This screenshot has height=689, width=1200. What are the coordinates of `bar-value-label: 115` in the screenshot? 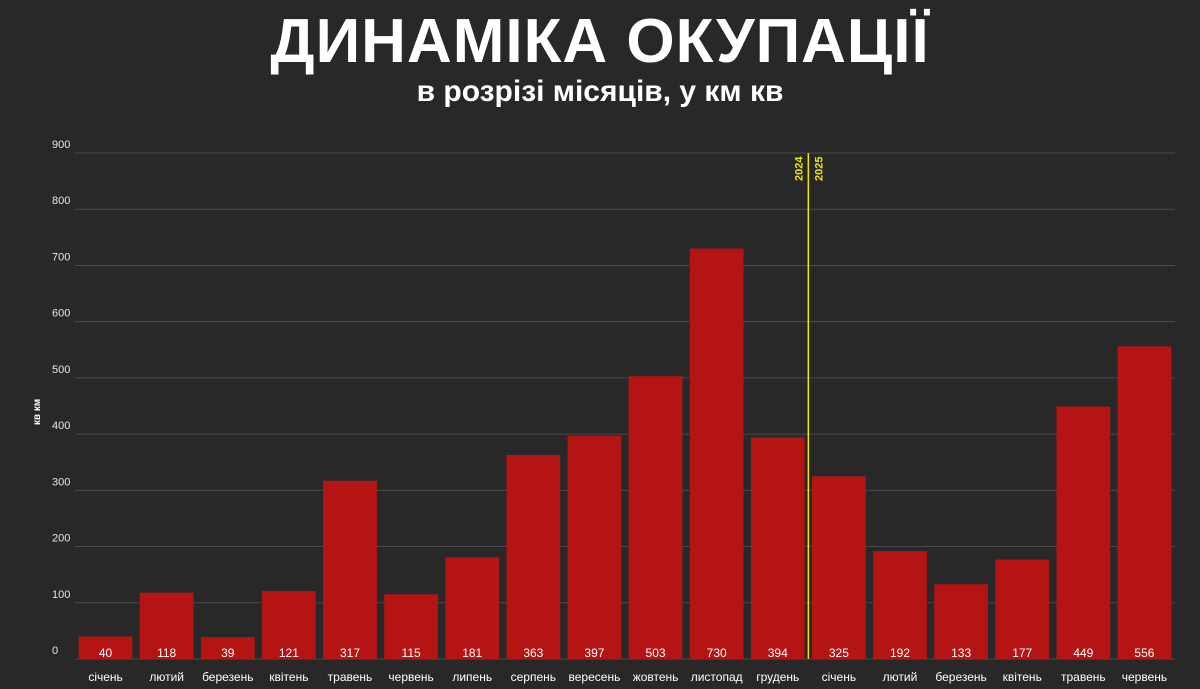 It's located at (411, 653).